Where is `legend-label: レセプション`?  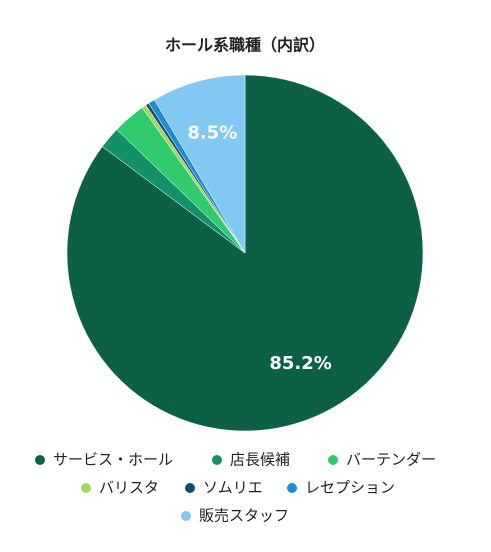
legend-label: レセプション is located at coordinates (350, 488).